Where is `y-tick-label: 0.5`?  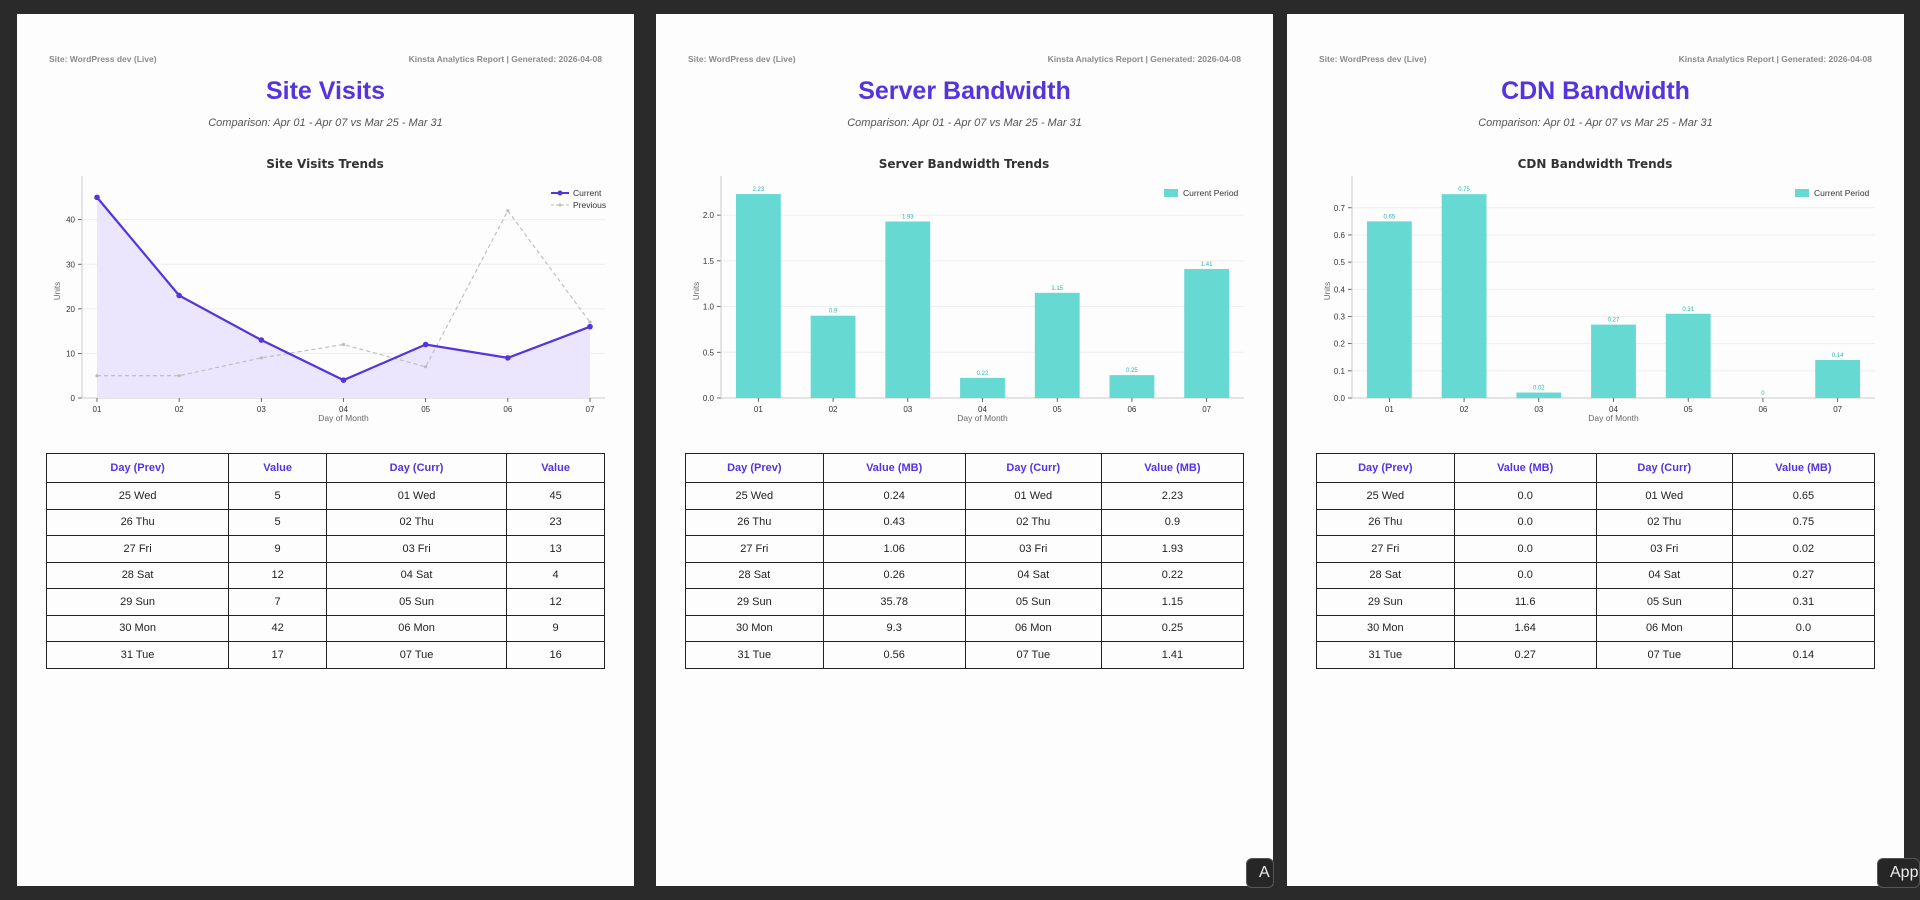
y-tick-label: 0.5 is located at coordinates (709, 352).